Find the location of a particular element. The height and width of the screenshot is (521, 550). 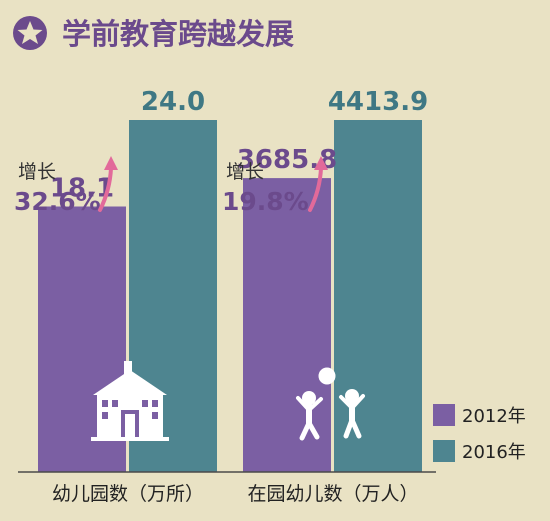

title-group: 学前教育跨越发展 is located at coordinates (153, 33).